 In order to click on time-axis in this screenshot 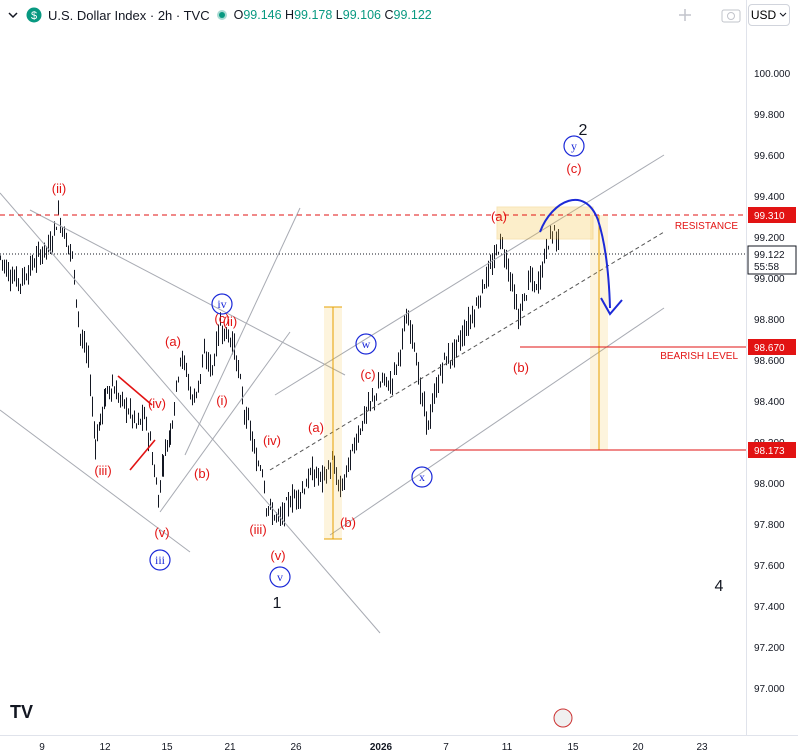, I will do `click(399, 745)`.